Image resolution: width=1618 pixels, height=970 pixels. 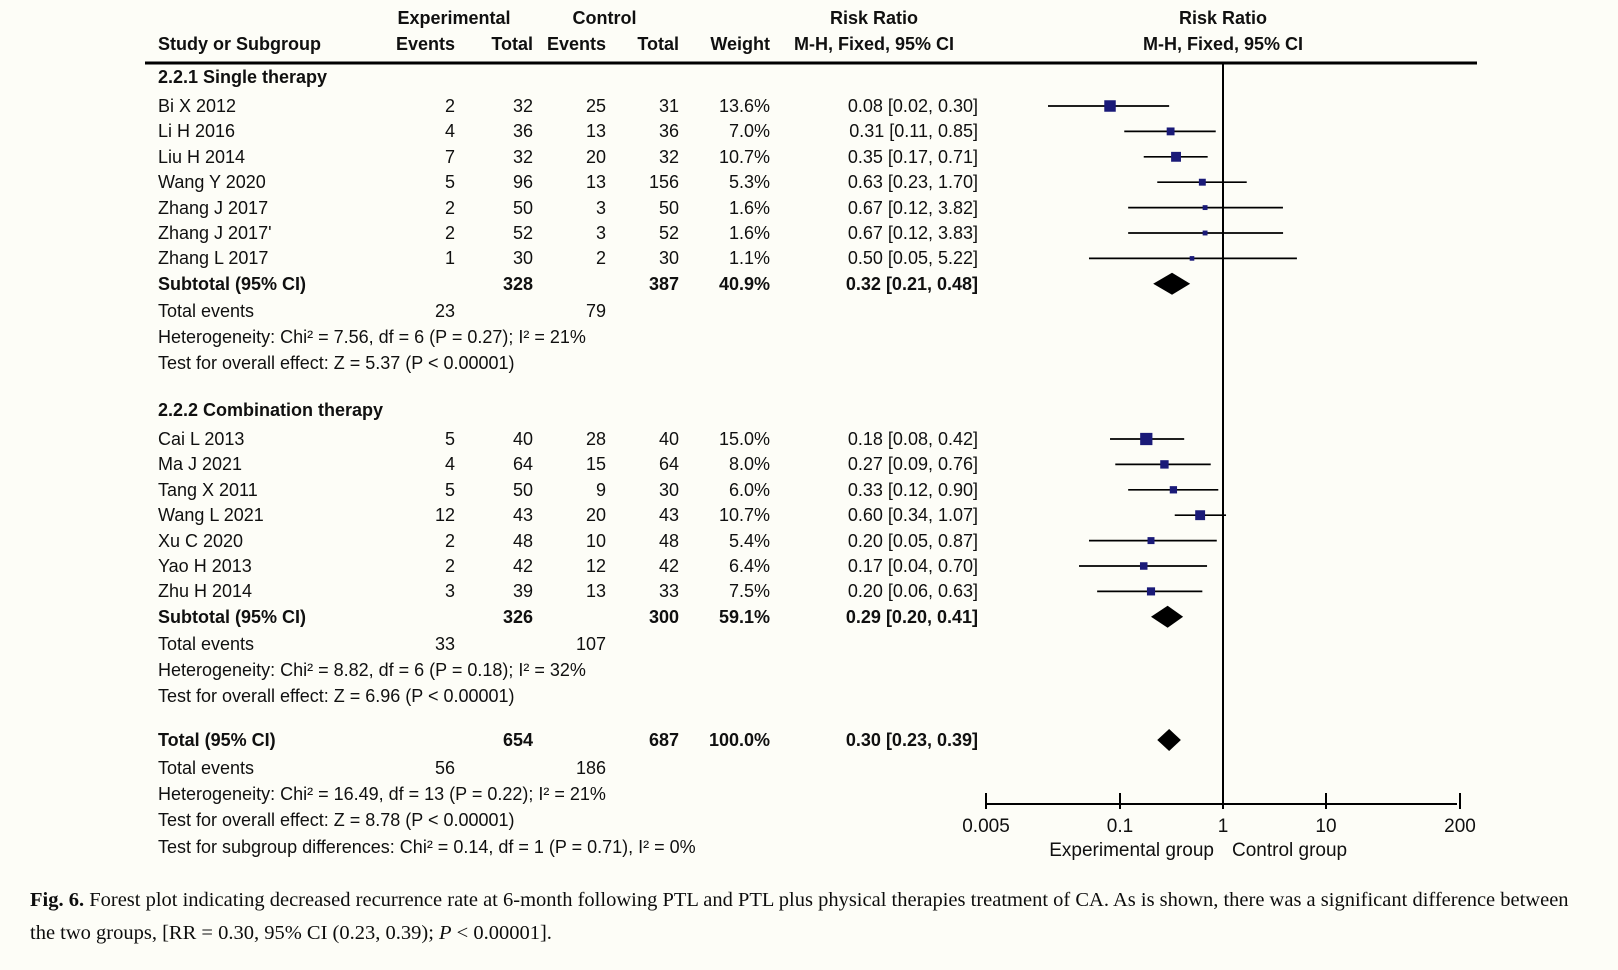 I want to click on subtotal-weight: 40.9%, so click(x=744, y=283).